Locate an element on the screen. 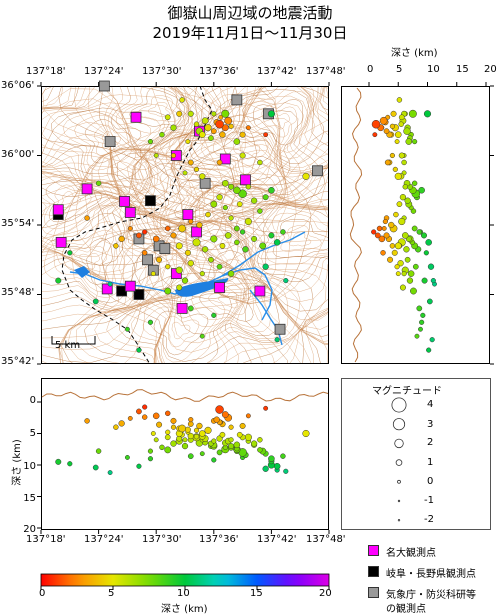  east-depth-tick: 0 is located at coordinates (370, 69).